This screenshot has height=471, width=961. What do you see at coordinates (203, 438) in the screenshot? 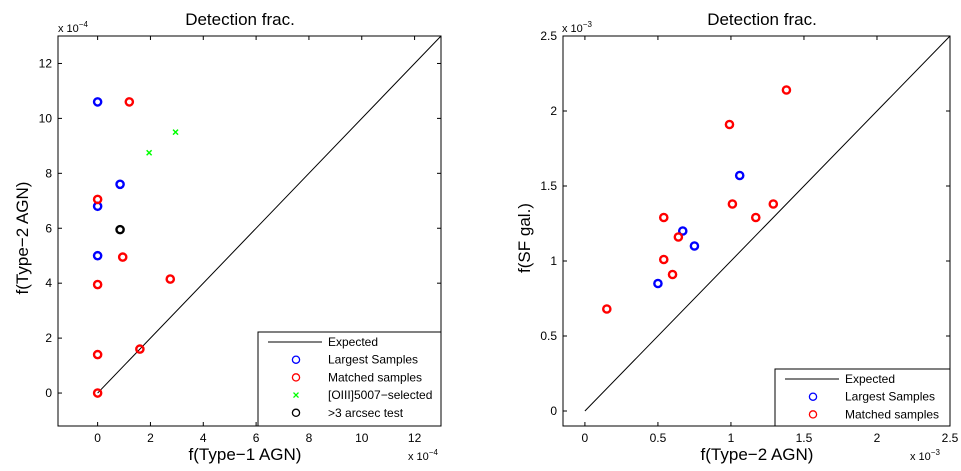
I see `x-tick-label: 4` at bounding box center [203, 438].